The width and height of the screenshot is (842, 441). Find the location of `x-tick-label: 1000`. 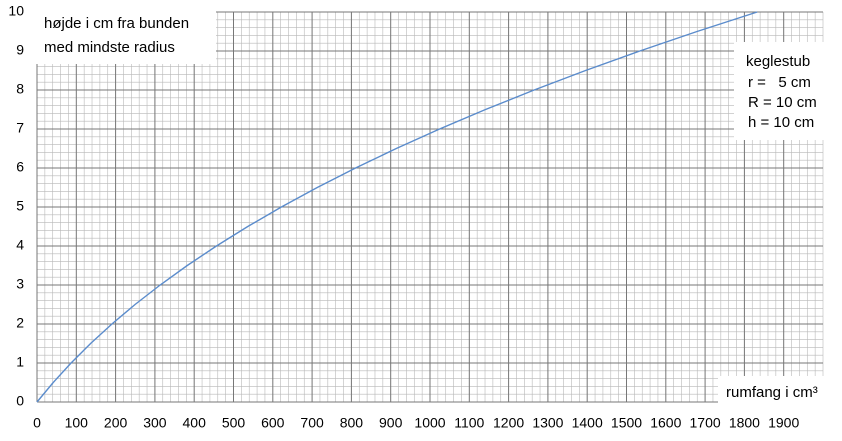

x-tick-label: 1000 is located at coordinates (429, 423).